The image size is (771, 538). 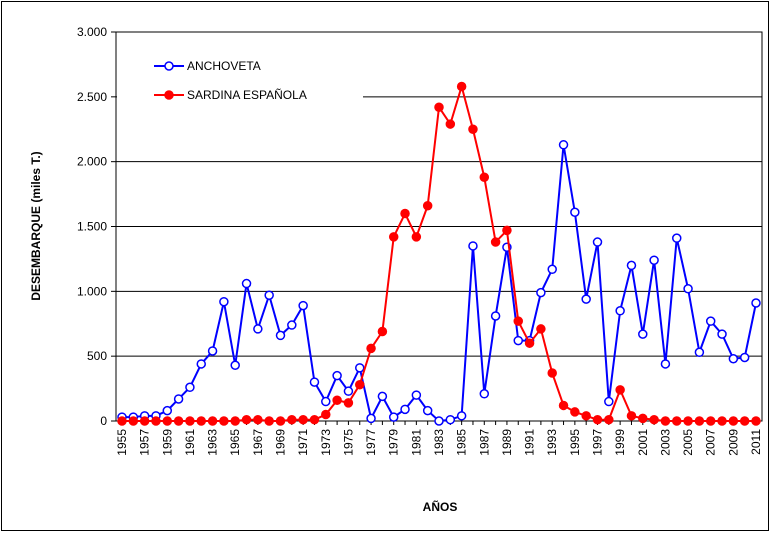 What do you see at coordinates (439, 442) in the screenshot?
I see `x-tick-label: 1983` at bounding box center [439, 442].